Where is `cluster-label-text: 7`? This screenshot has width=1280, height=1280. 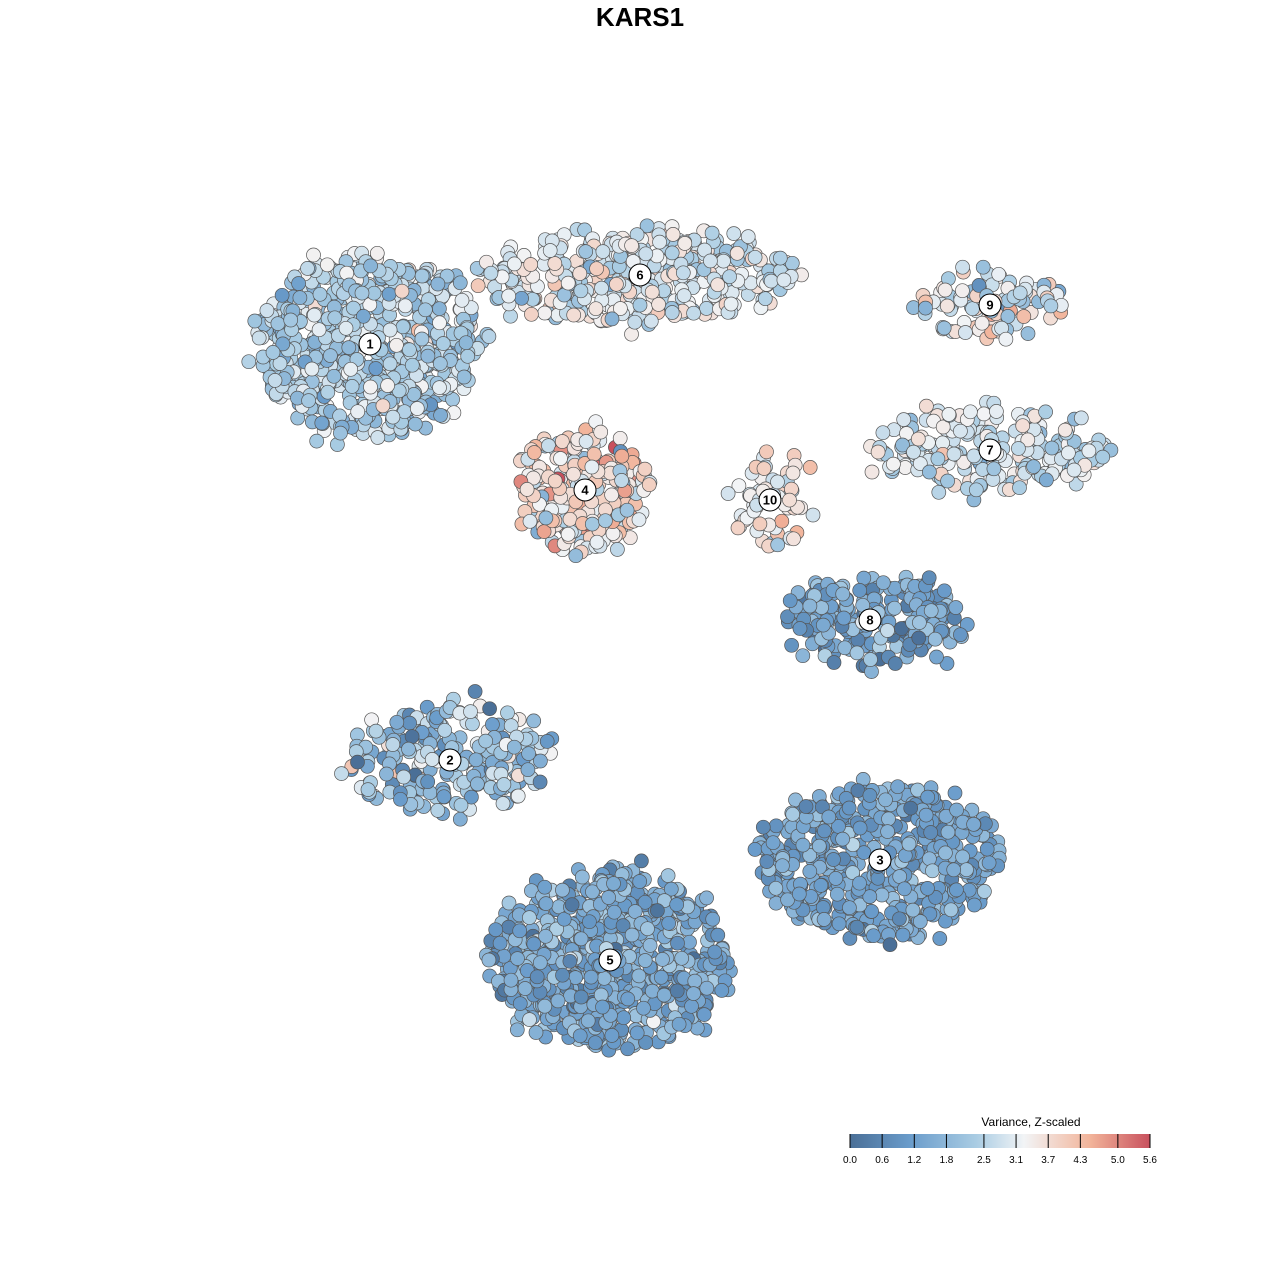 cluster-label-text: 7 is located at coordinates (989, 450).